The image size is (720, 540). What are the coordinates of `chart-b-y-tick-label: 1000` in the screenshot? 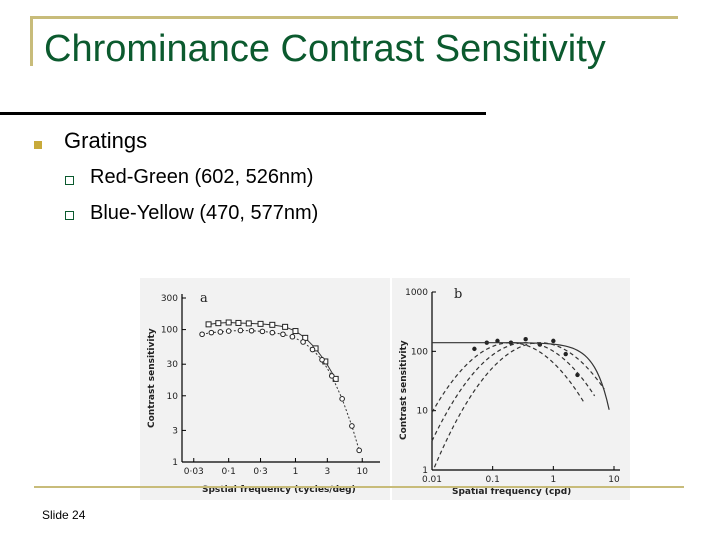 It's located at (416, 293).